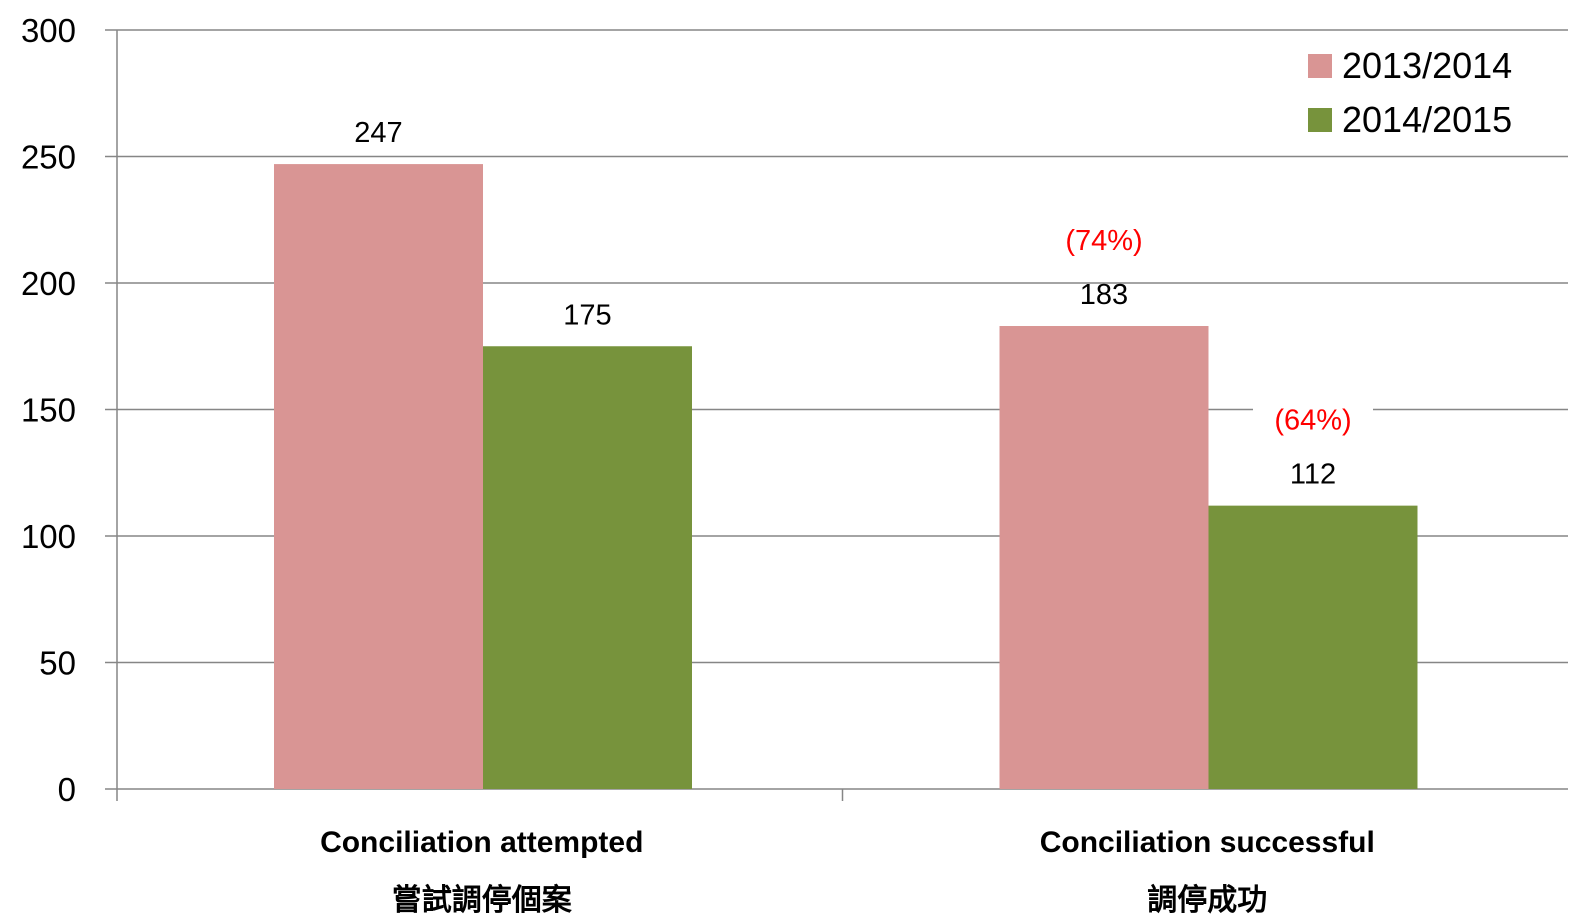 The height and width of the screenshot is (923, 1578). Describe the element at coordinates (587, 315) in the screenshot. I see `bar-value-label: 175` at that location.